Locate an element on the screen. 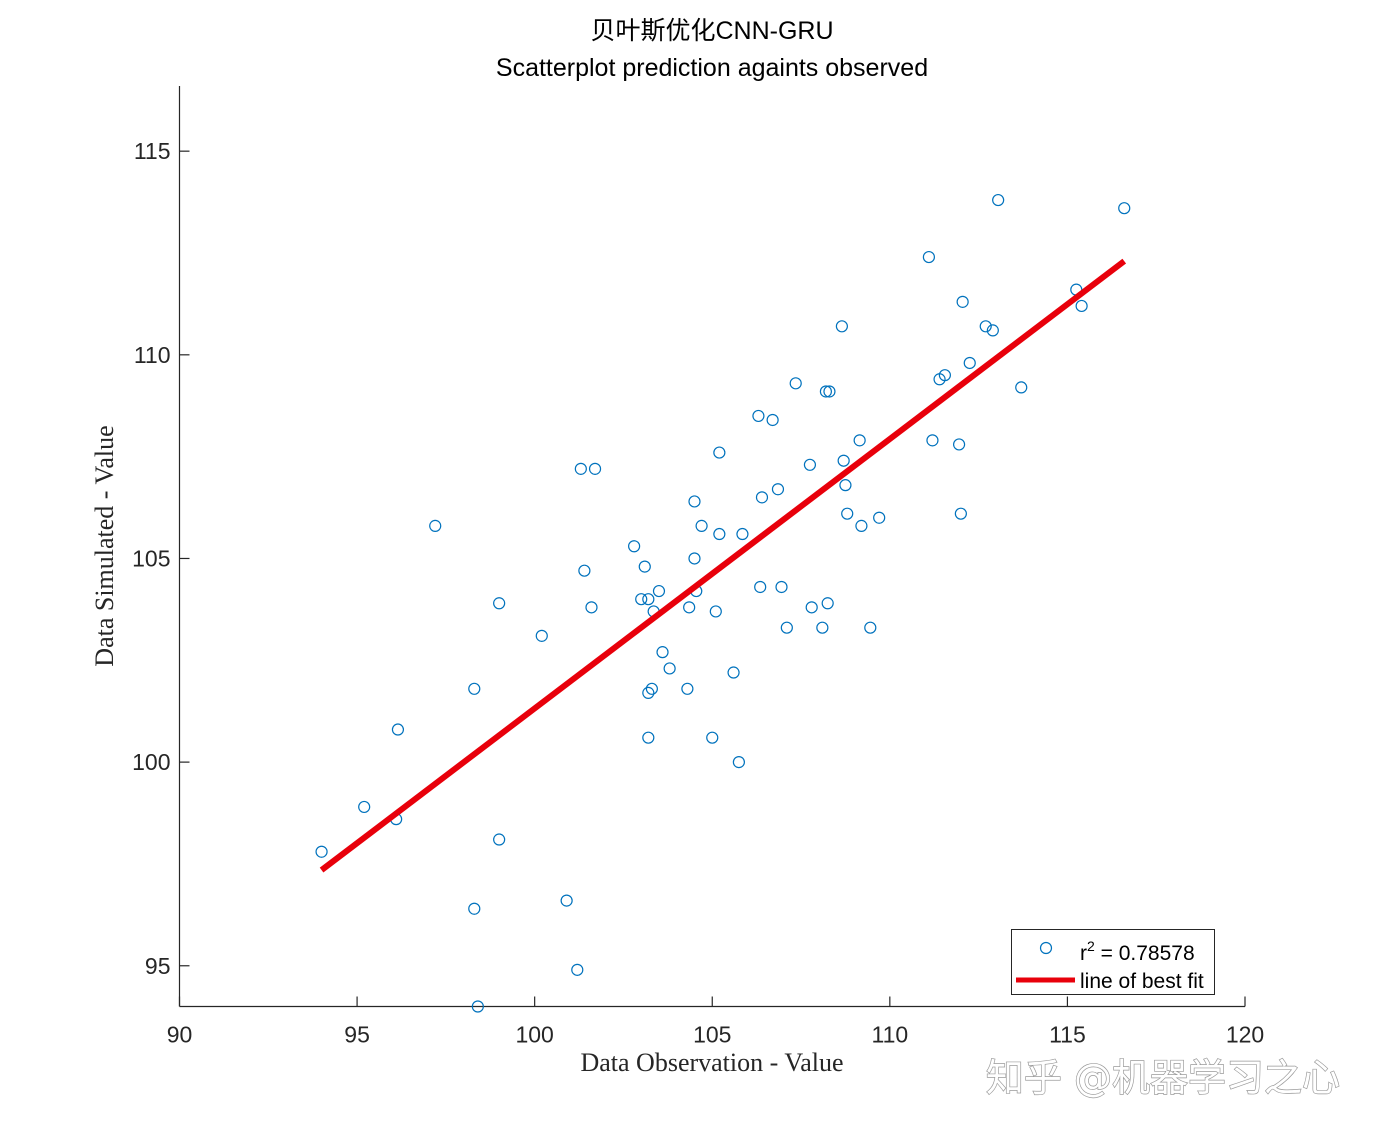 Image resolution: width=1377 pixels, height=1133 pixels. y-tick-label: 100 is located at coordinates (151, 762).